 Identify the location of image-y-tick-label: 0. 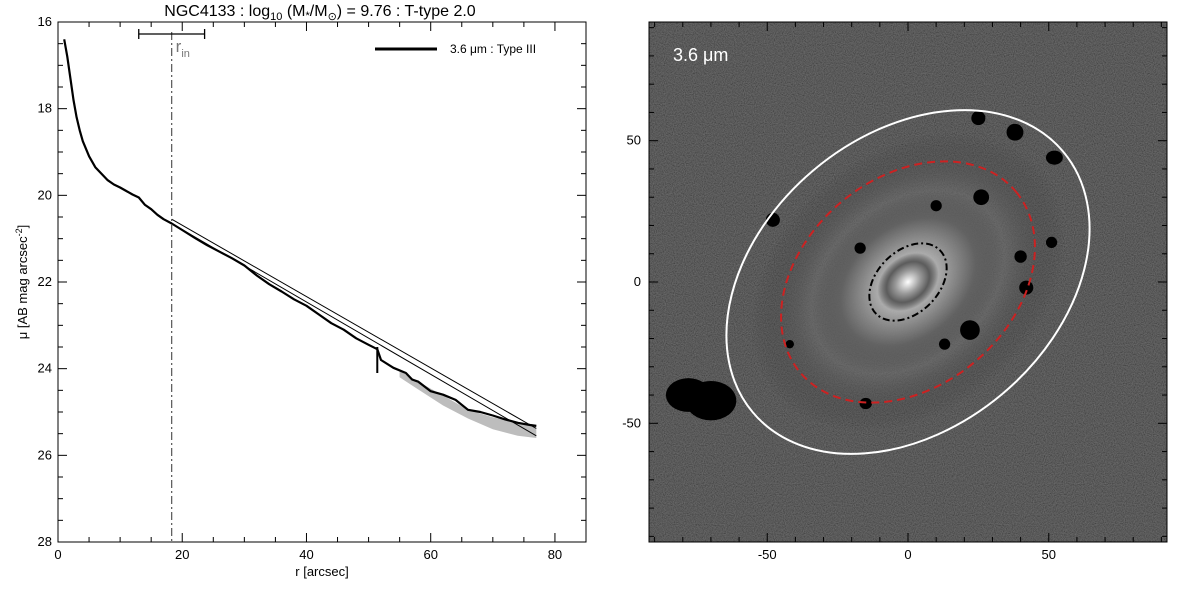
(637, 281).